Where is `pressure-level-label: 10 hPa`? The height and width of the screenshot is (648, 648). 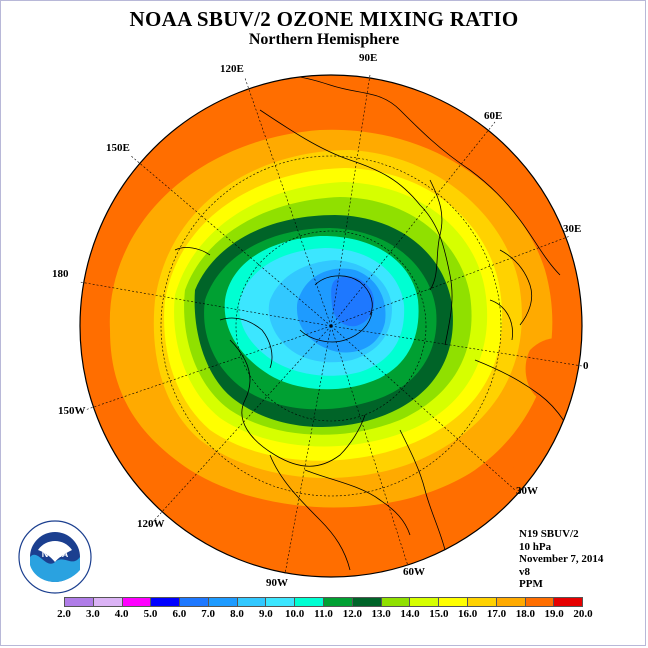 pressure-level-label: 10 hPa is located at coordinates (535, 546).